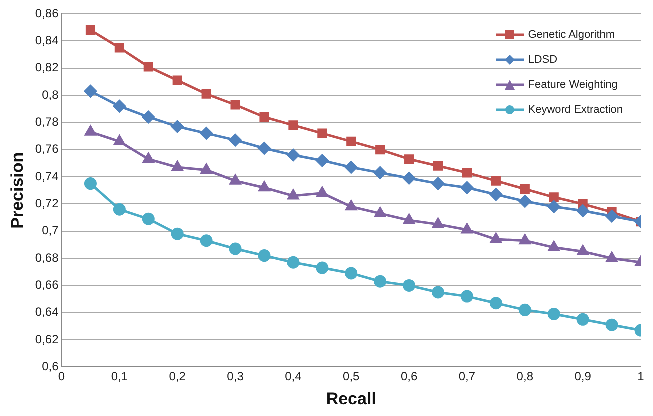 The image size is (653, 416). Describe the element at coordinates (47, 203) in the screenshot. I see `y-tick-label: 0,72` at that location.